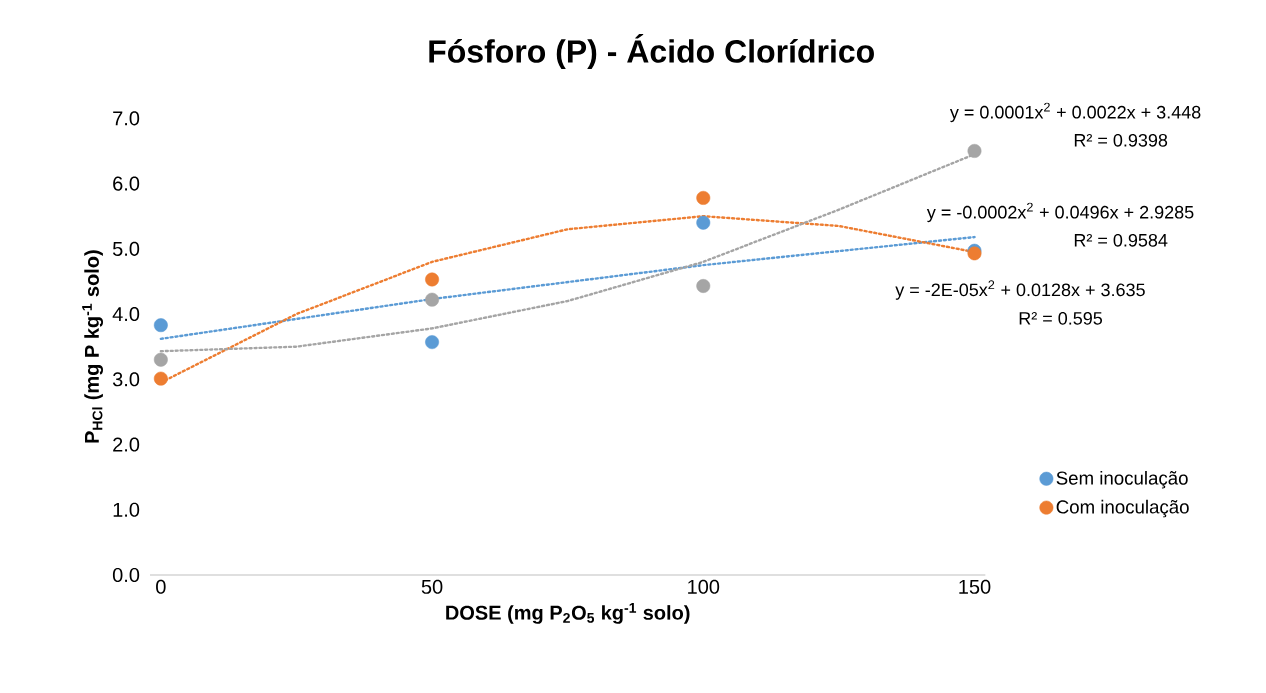  What do you see at coordinates (126, 379) in the screenshot?
I see `y-tick-label: 3.0` at bounding box center [126, 379].